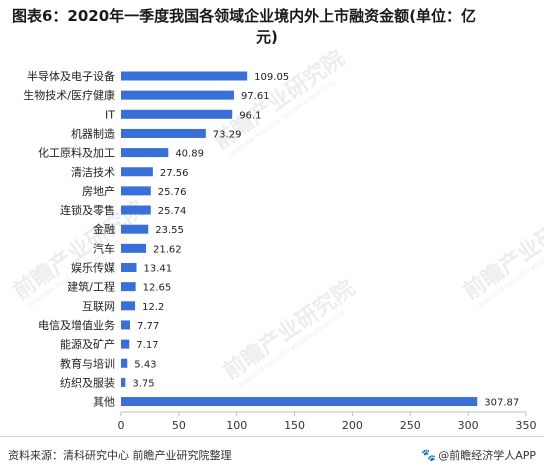 The image size is (544, 473). Describe the element at coordinates (352, 425) in the screenshot. I see `x-tick-label: 200` at that location.